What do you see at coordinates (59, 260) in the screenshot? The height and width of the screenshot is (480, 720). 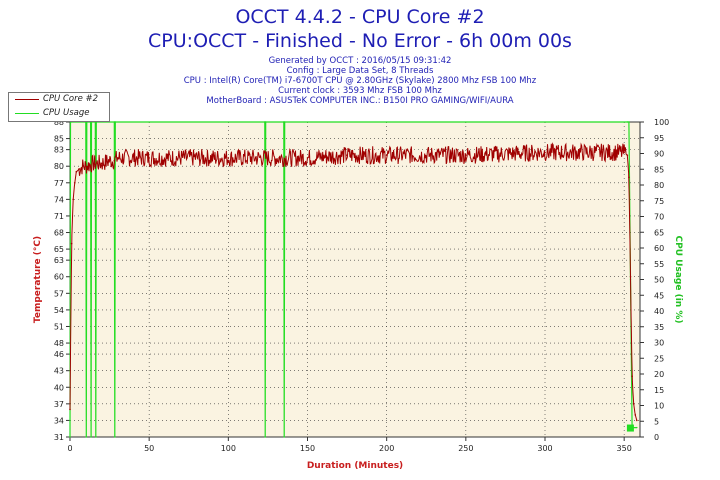 I see `y-tick-label: 63` at bounding box center [59, 260].